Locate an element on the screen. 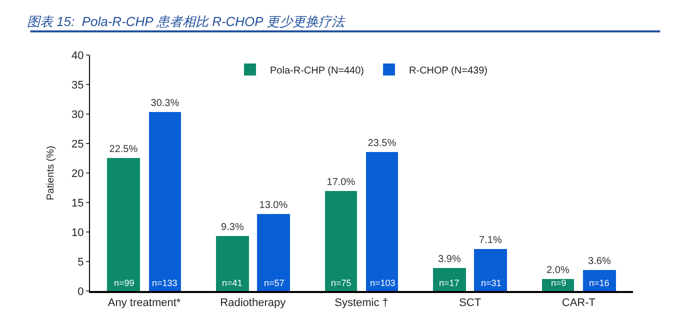 This screenshot has height=336, width=673. y-tick-label: 25 is located at coordinates (78, 144).